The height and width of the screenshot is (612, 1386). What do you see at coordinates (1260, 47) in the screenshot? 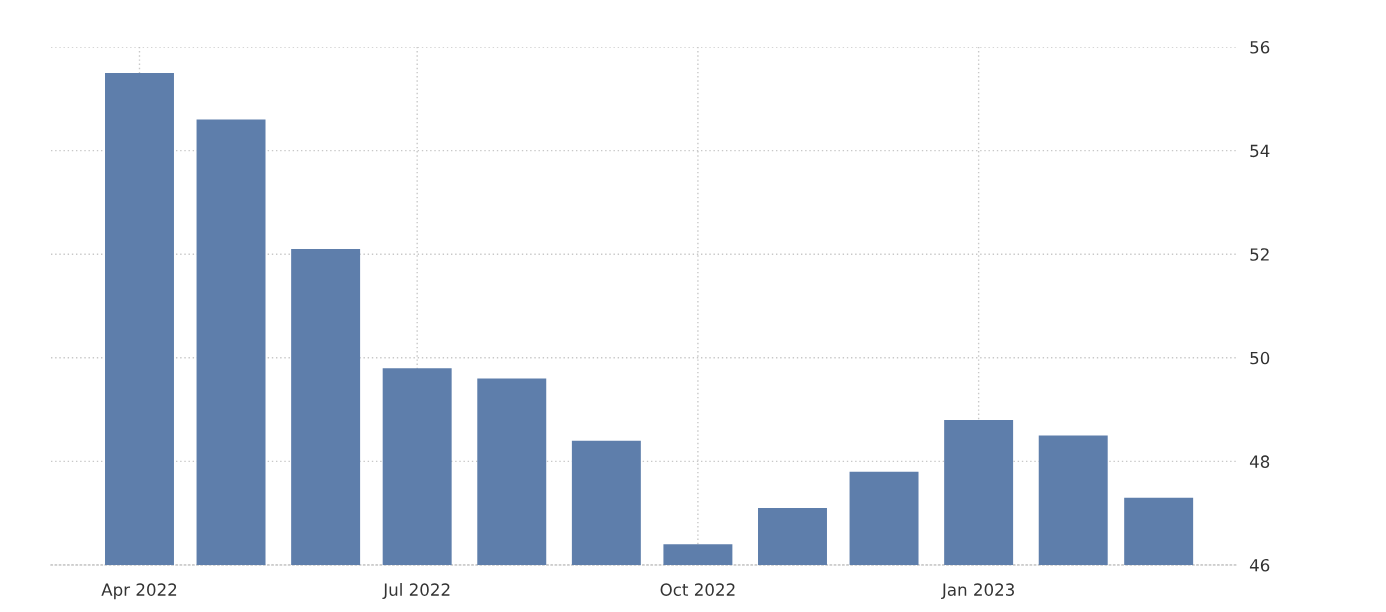
I see `y-tick-label: 56` at bounding box center [1260, 47].